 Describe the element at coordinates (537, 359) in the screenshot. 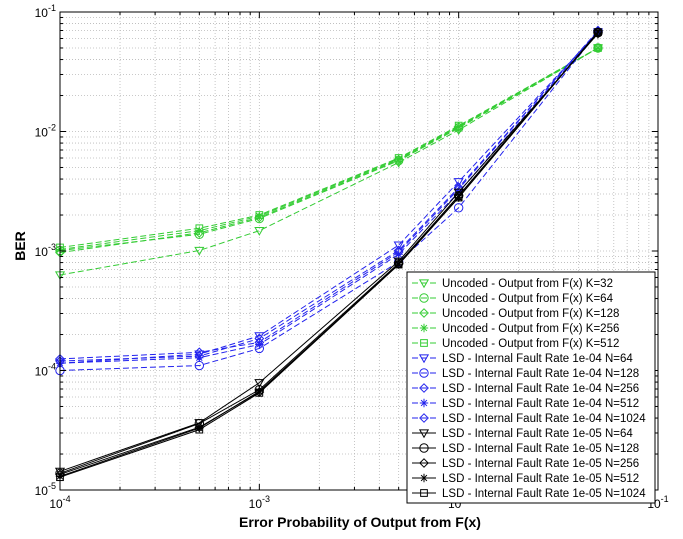

I see `legend-label: LSD - Internal Fault Rate 1e-04 N=64` at that location.